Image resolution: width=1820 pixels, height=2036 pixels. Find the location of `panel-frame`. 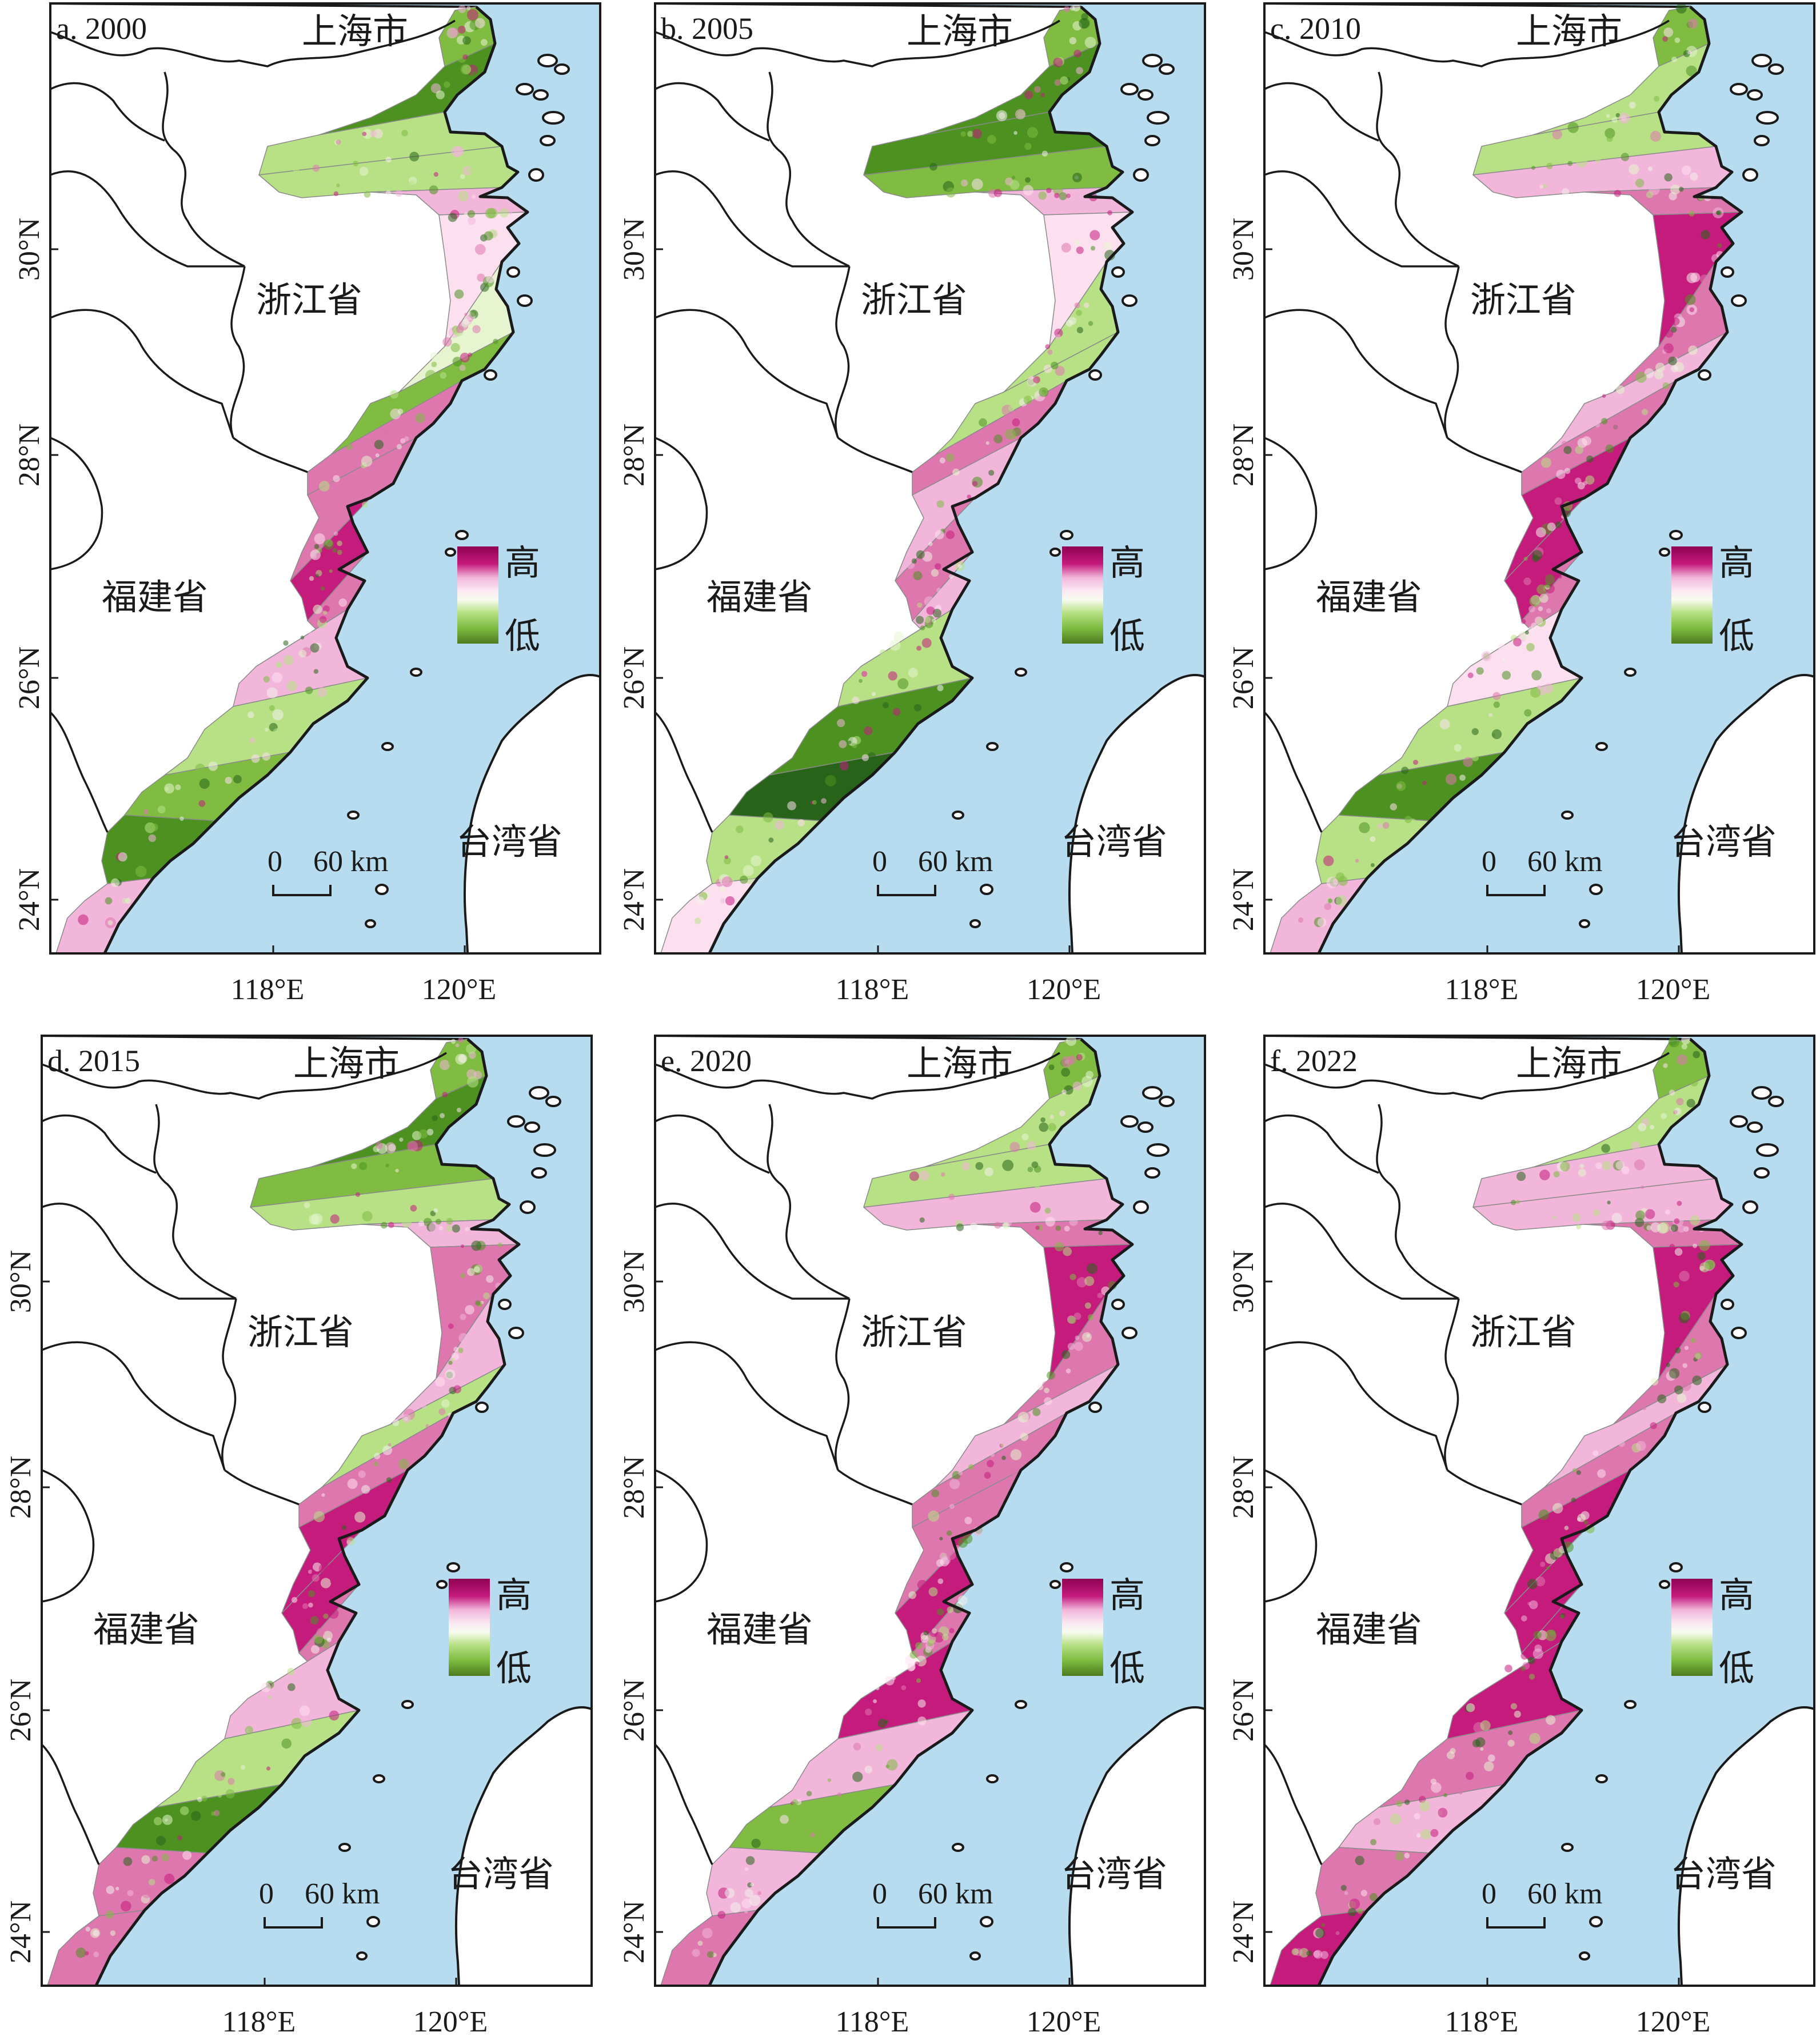

panel-frame is located at coordinates (930, 478).